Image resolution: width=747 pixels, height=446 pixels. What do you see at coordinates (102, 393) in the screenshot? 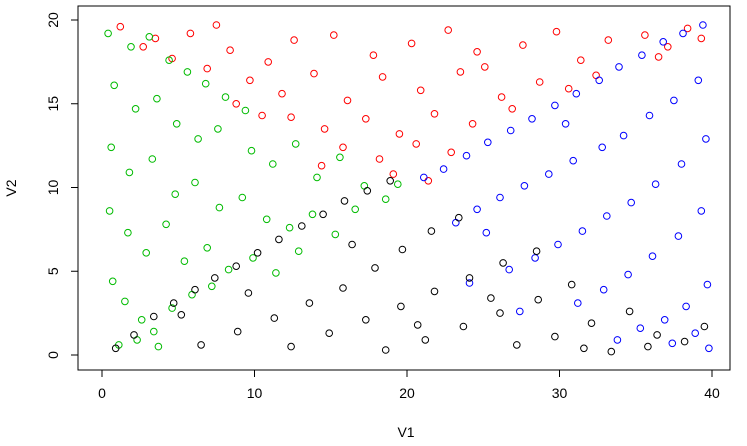
I see `x-tick-label: 0` at bounding box center [102, 393].